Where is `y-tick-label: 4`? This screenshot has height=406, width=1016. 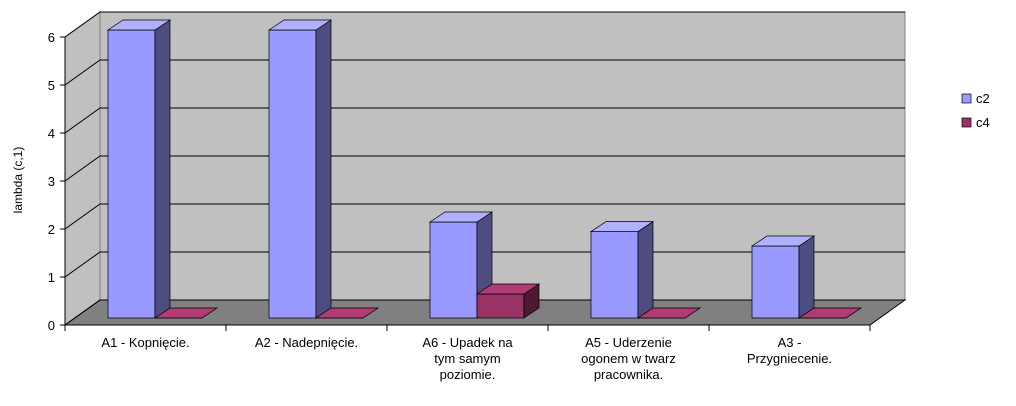
y-tick-label: 4 is located at coordinates (51, 133).